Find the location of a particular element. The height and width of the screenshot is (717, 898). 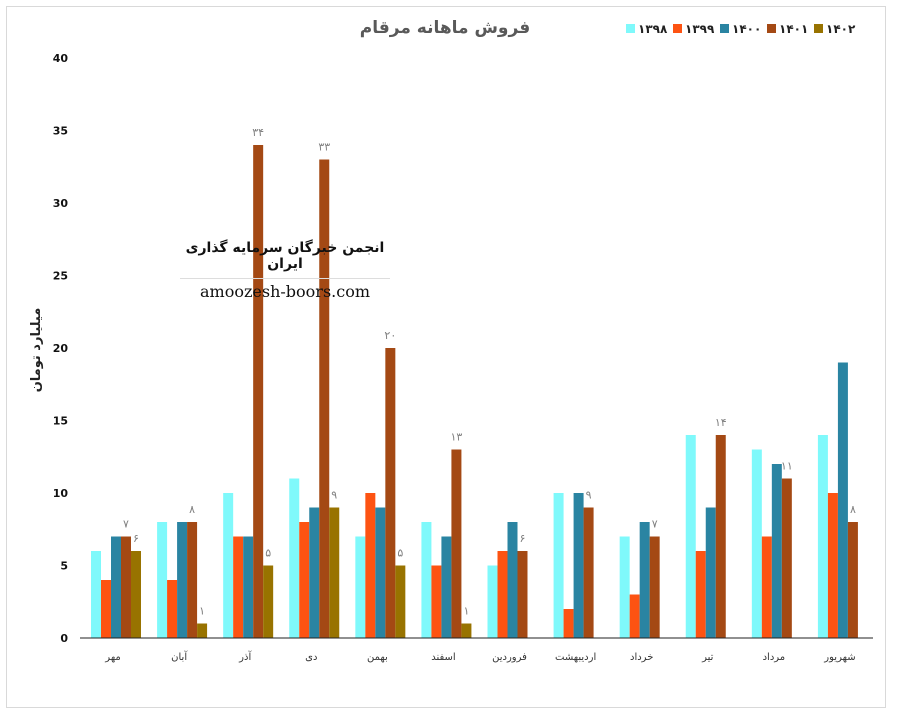

legend: ۱۳۹۸ ۱۳۹۹ ۱۴۰۰ ۱۴۰۱ ۱۴۰۲ is located at coordinates (741, 29).